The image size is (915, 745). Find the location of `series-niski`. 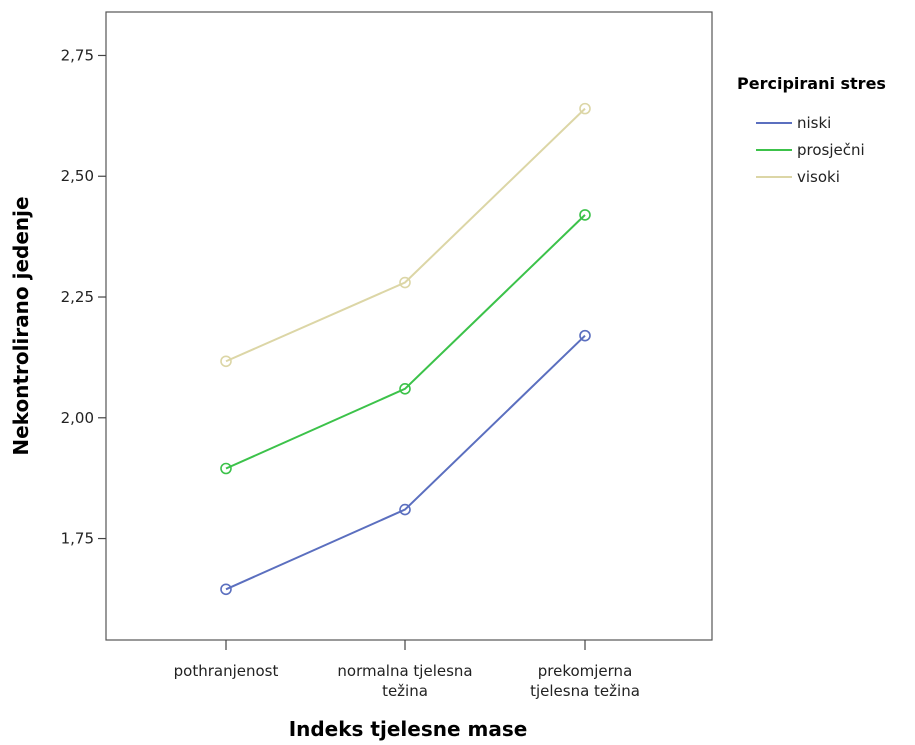

series-niski is located at coordinates (405, 462).